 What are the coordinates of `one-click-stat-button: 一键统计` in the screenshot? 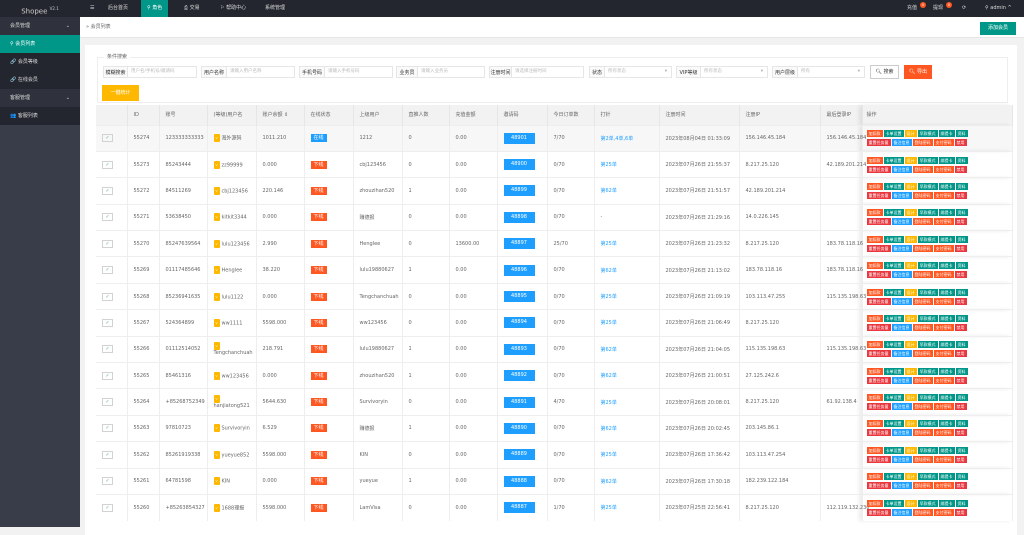 It's located at (120, 93).